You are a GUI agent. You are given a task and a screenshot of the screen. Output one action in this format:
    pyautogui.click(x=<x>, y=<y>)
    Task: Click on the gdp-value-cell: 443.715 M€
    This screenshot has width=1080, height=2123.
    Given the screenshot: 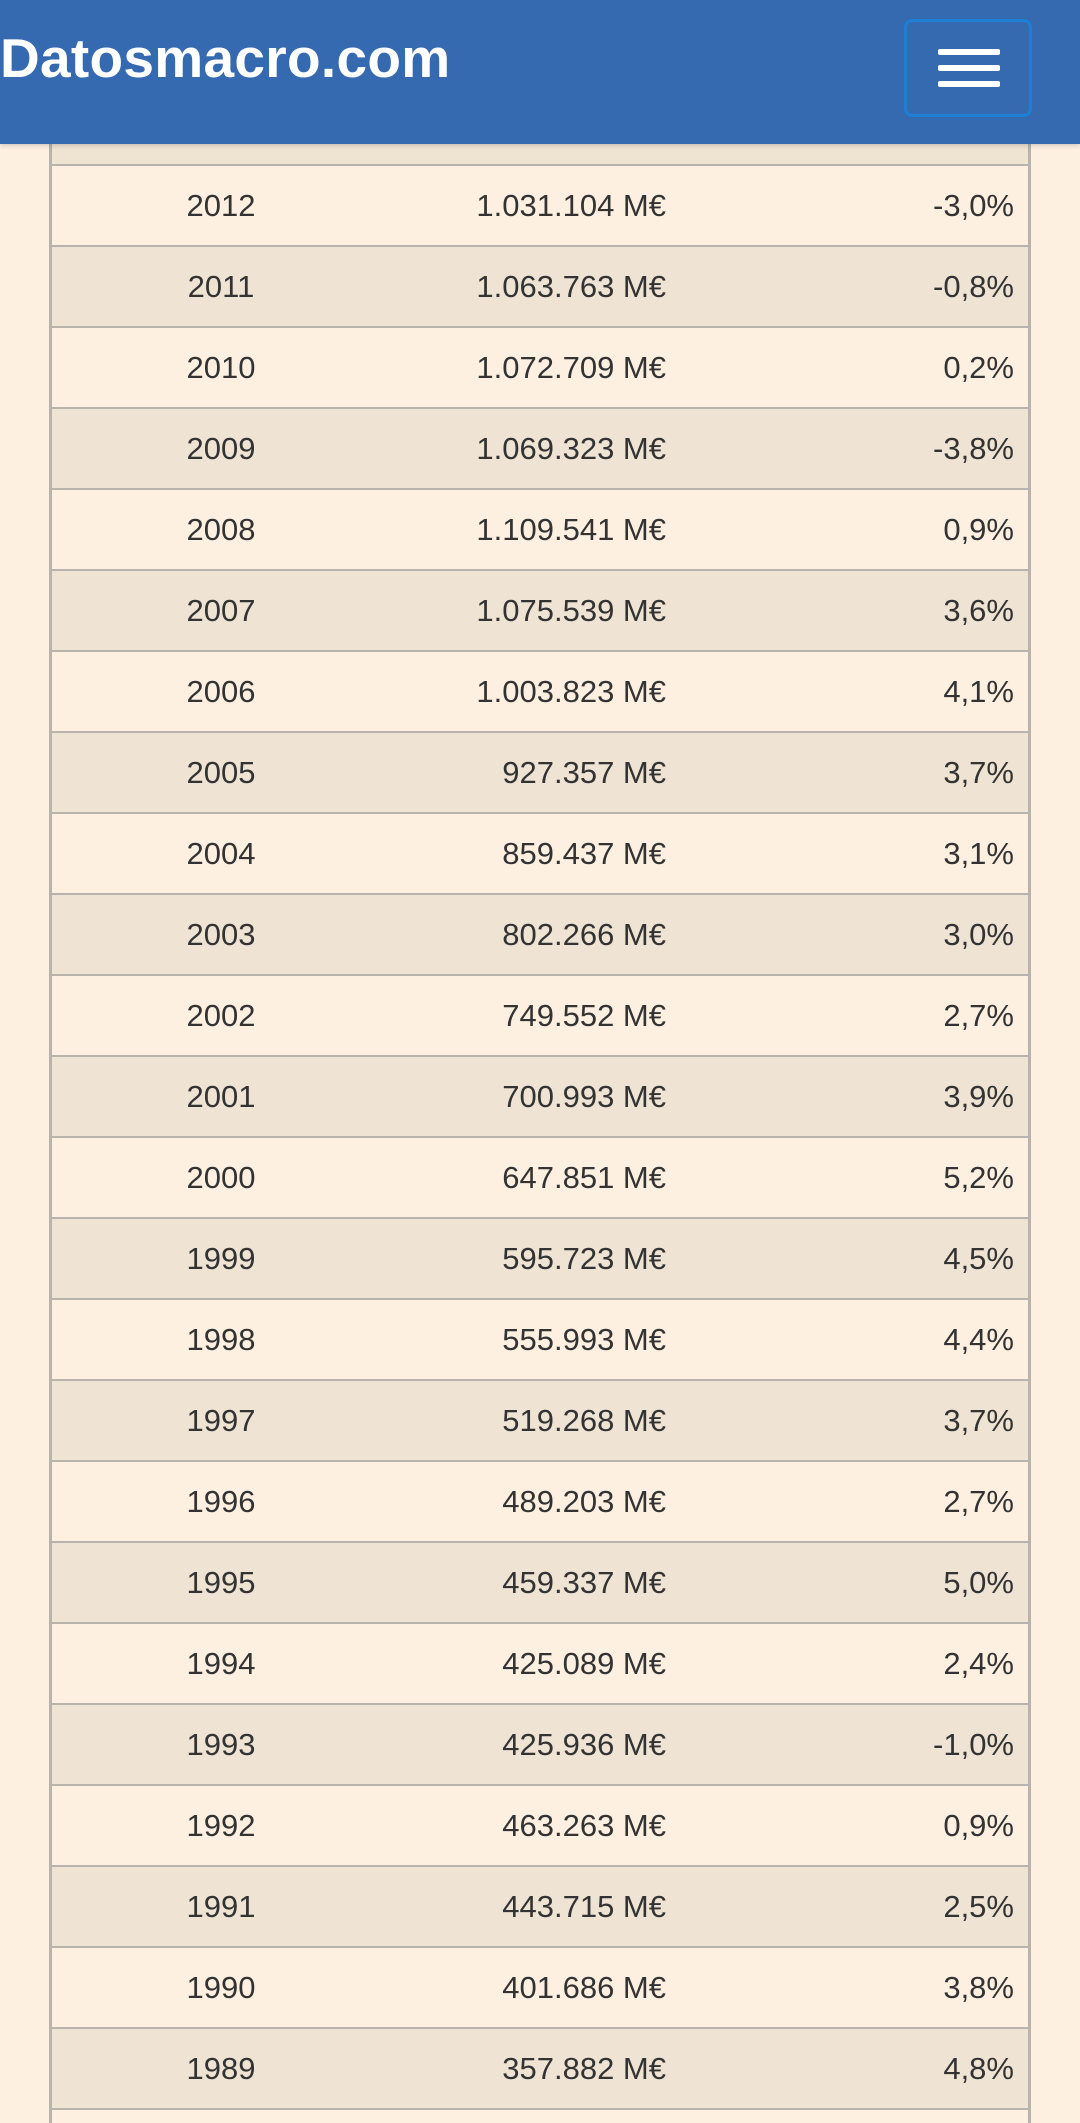 What is the action you would take?
    pyautogui.click(x=584, y=1906)
    